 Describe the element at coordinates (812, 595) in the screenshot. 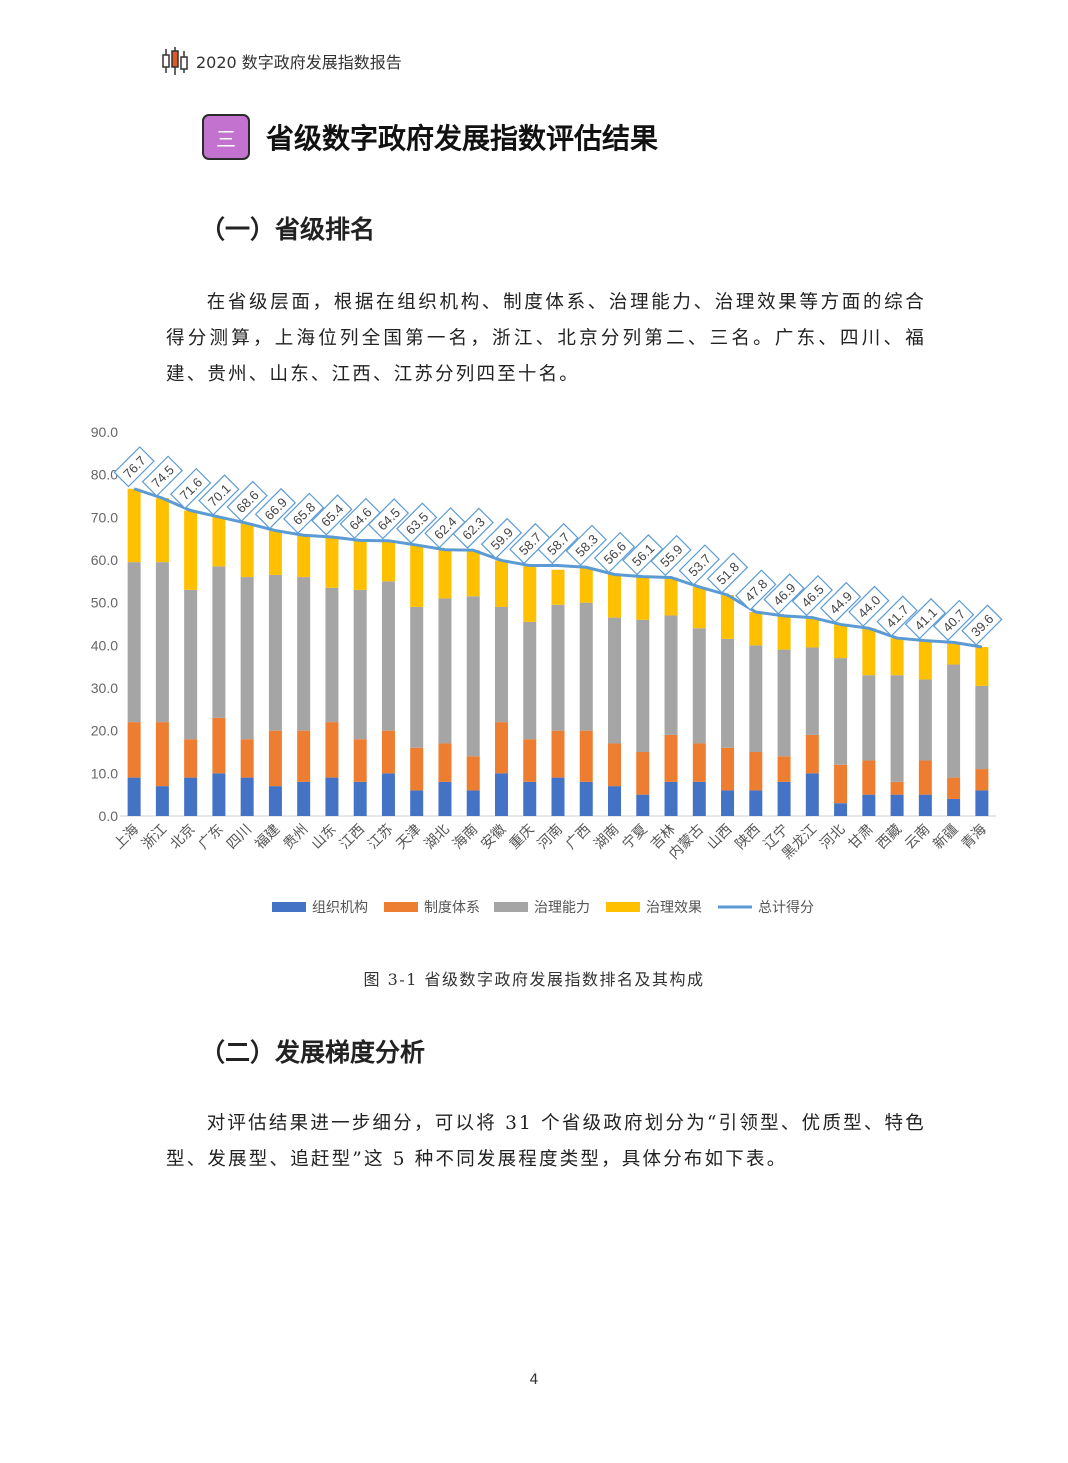

I see `data-label: 46.5` at that location.